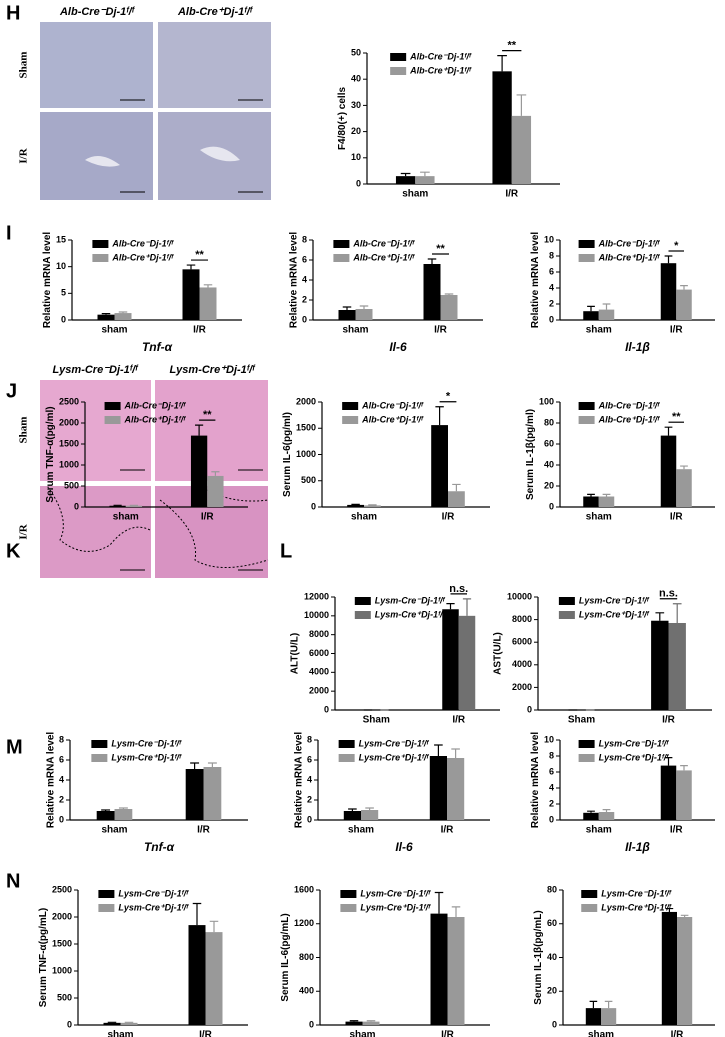 The height and width of the screenshot is (1037, 725). I want to click on legend-label: Alb-Cre⁻Dj-1ᶠ/ᶠ, so click(155, 405).